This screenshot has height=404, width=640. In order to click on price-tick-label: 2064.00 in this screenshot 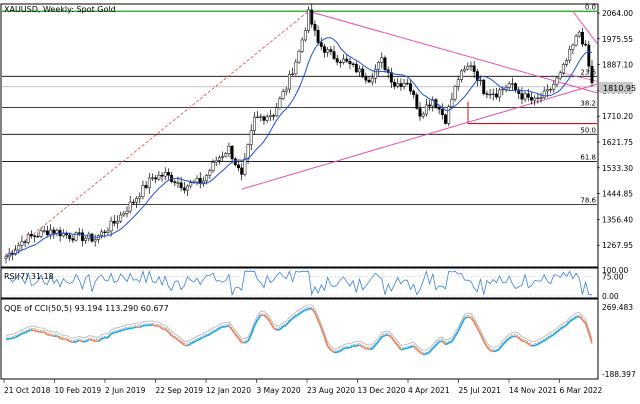, I will do `click(617, 13)`.